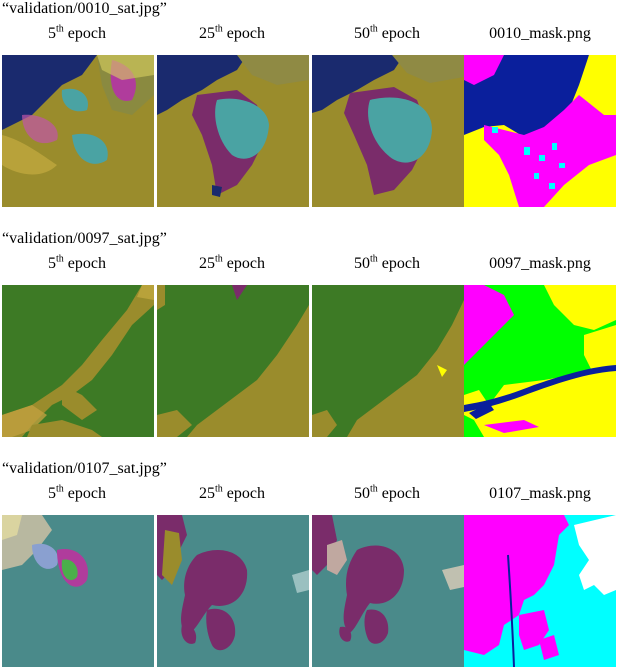 The height and width of the screenshot is (670, 619). I want to click on section-title-0097: “validation/0097_sat.jpg”, so click(84, 238).